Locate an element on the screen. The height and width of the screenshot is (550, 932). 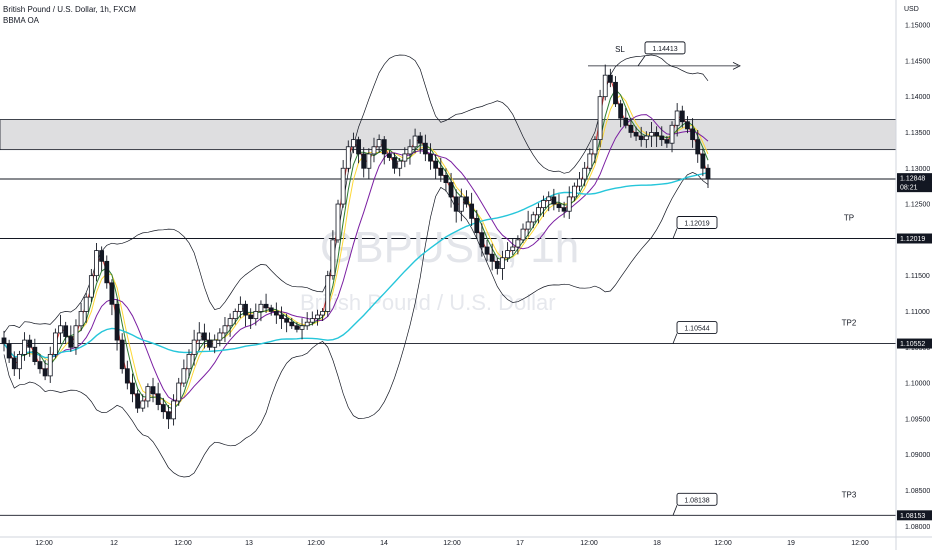
price-tick-label: 1.11500 is located at coordinates (917, 276).